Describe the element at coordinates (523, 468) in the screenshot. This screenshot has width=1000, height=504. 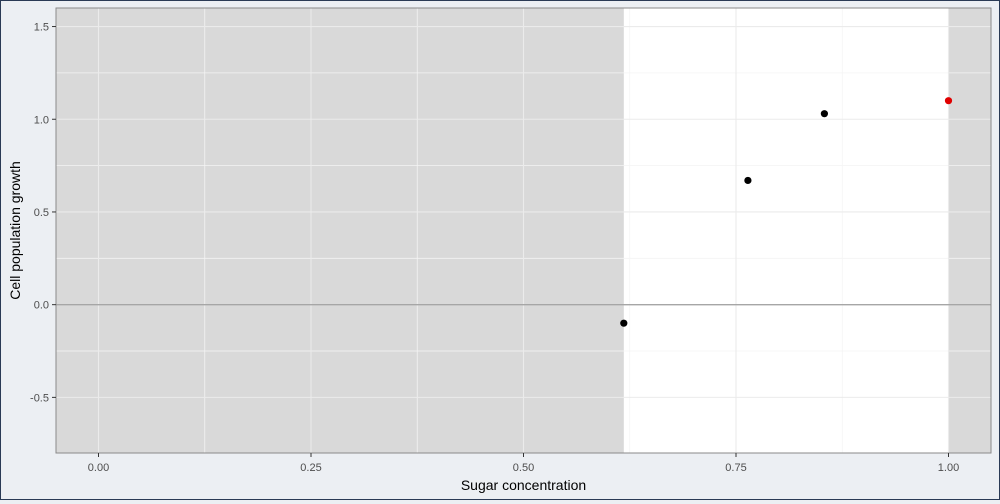
I see `x-tick-label: 0.50` at that location.